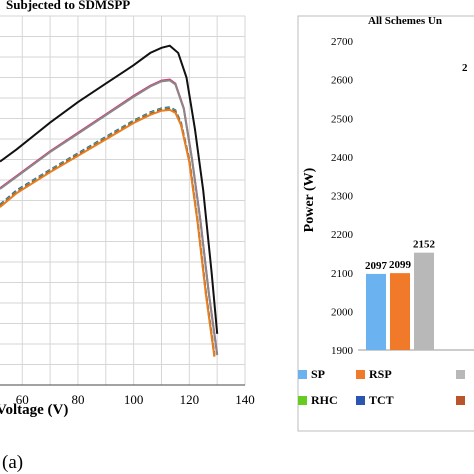 The width and height of the screenshot is (474, 474). I want to click on bar-y-ticks: 1900 2000 2100 2200 2300 2400 2500 2600 2700, so click(342, 196).